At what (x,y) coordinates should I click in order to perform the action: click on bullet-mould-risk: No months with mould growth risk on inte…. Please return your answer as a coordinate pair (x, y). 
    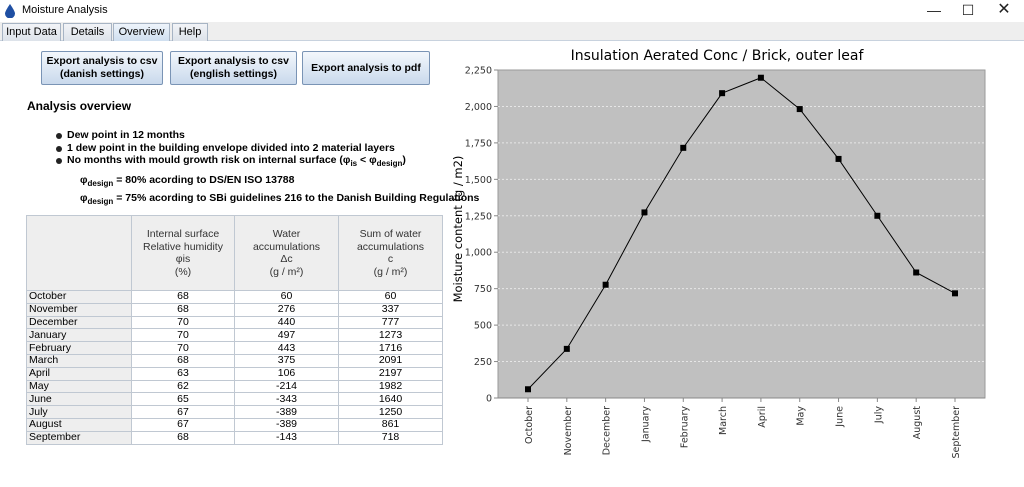
    Looking at the image, I should click on (230, 161).